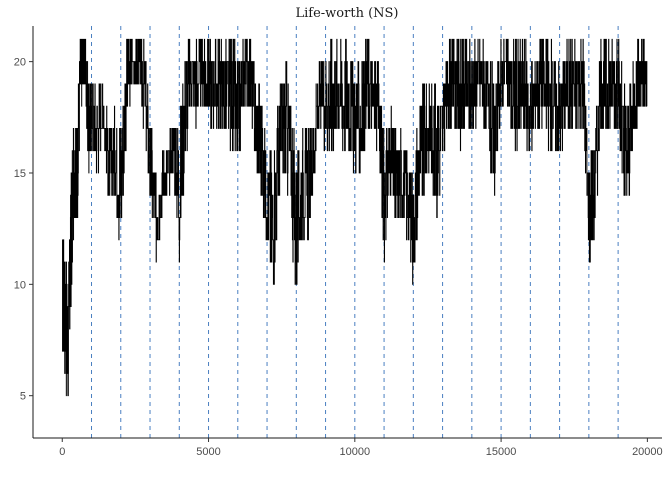 This screenshot has height=480, width=672. What do you see at coordinates (208, 452) in the screenshot?
I see `x-tick-label-5000: 5000` at bounding box center [208, 452].